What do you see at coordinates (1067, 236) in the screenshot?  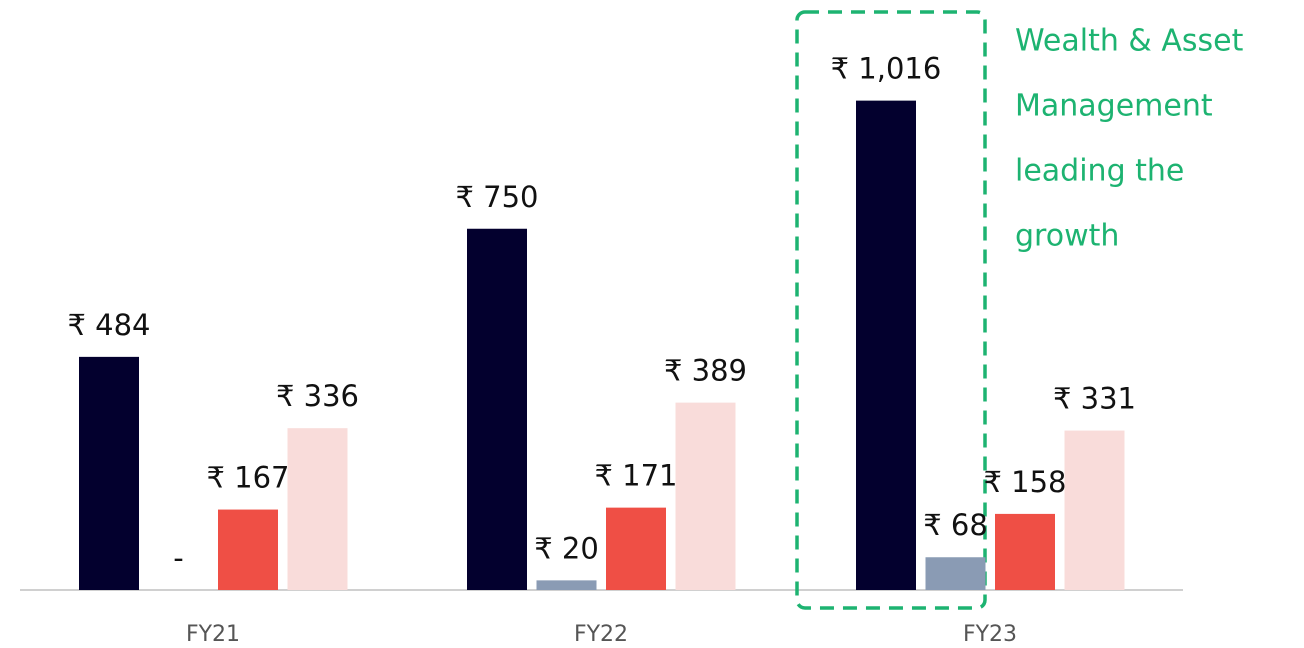 I see `annotation: growth` at bounding box center [1067, 236].